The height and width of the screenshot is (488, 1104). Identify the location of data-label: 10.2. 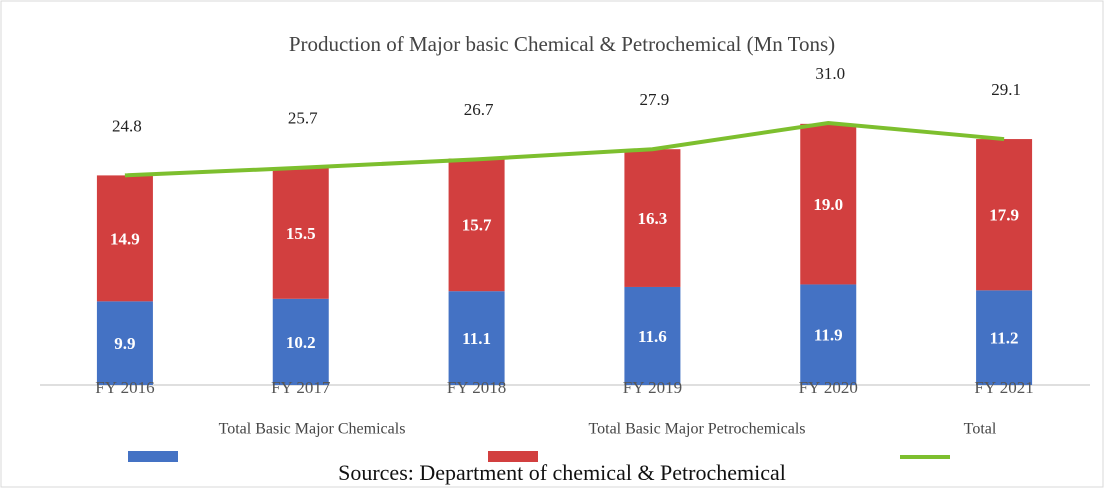
(301, 342).